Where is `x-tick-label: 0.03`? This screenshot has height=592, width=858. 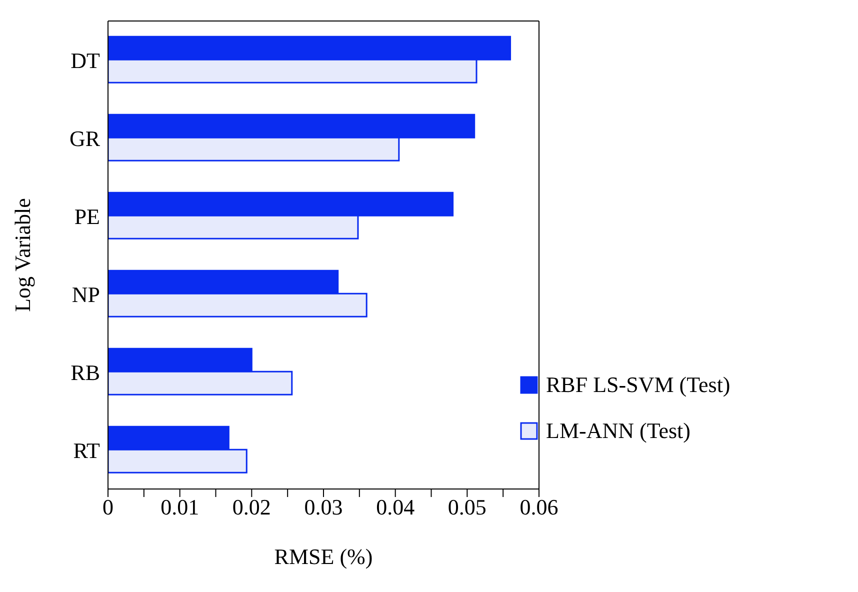
x-tick-label: 0.03 is located at coordinates (323, 507).